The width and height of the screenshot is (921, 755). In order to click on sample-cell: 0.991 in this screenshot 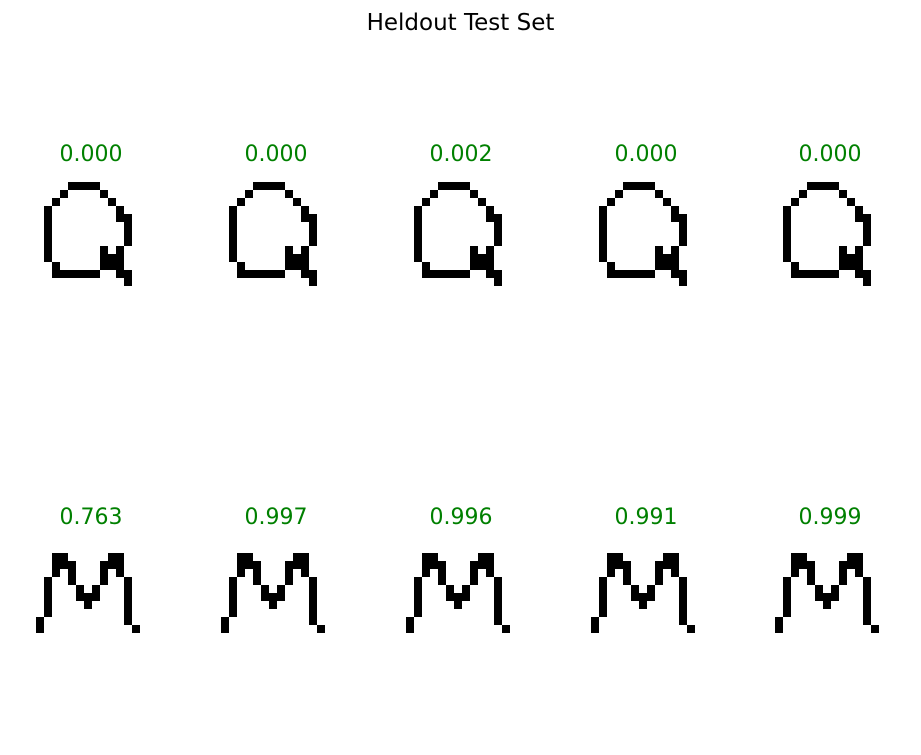, I will do `click(646, 630)`.